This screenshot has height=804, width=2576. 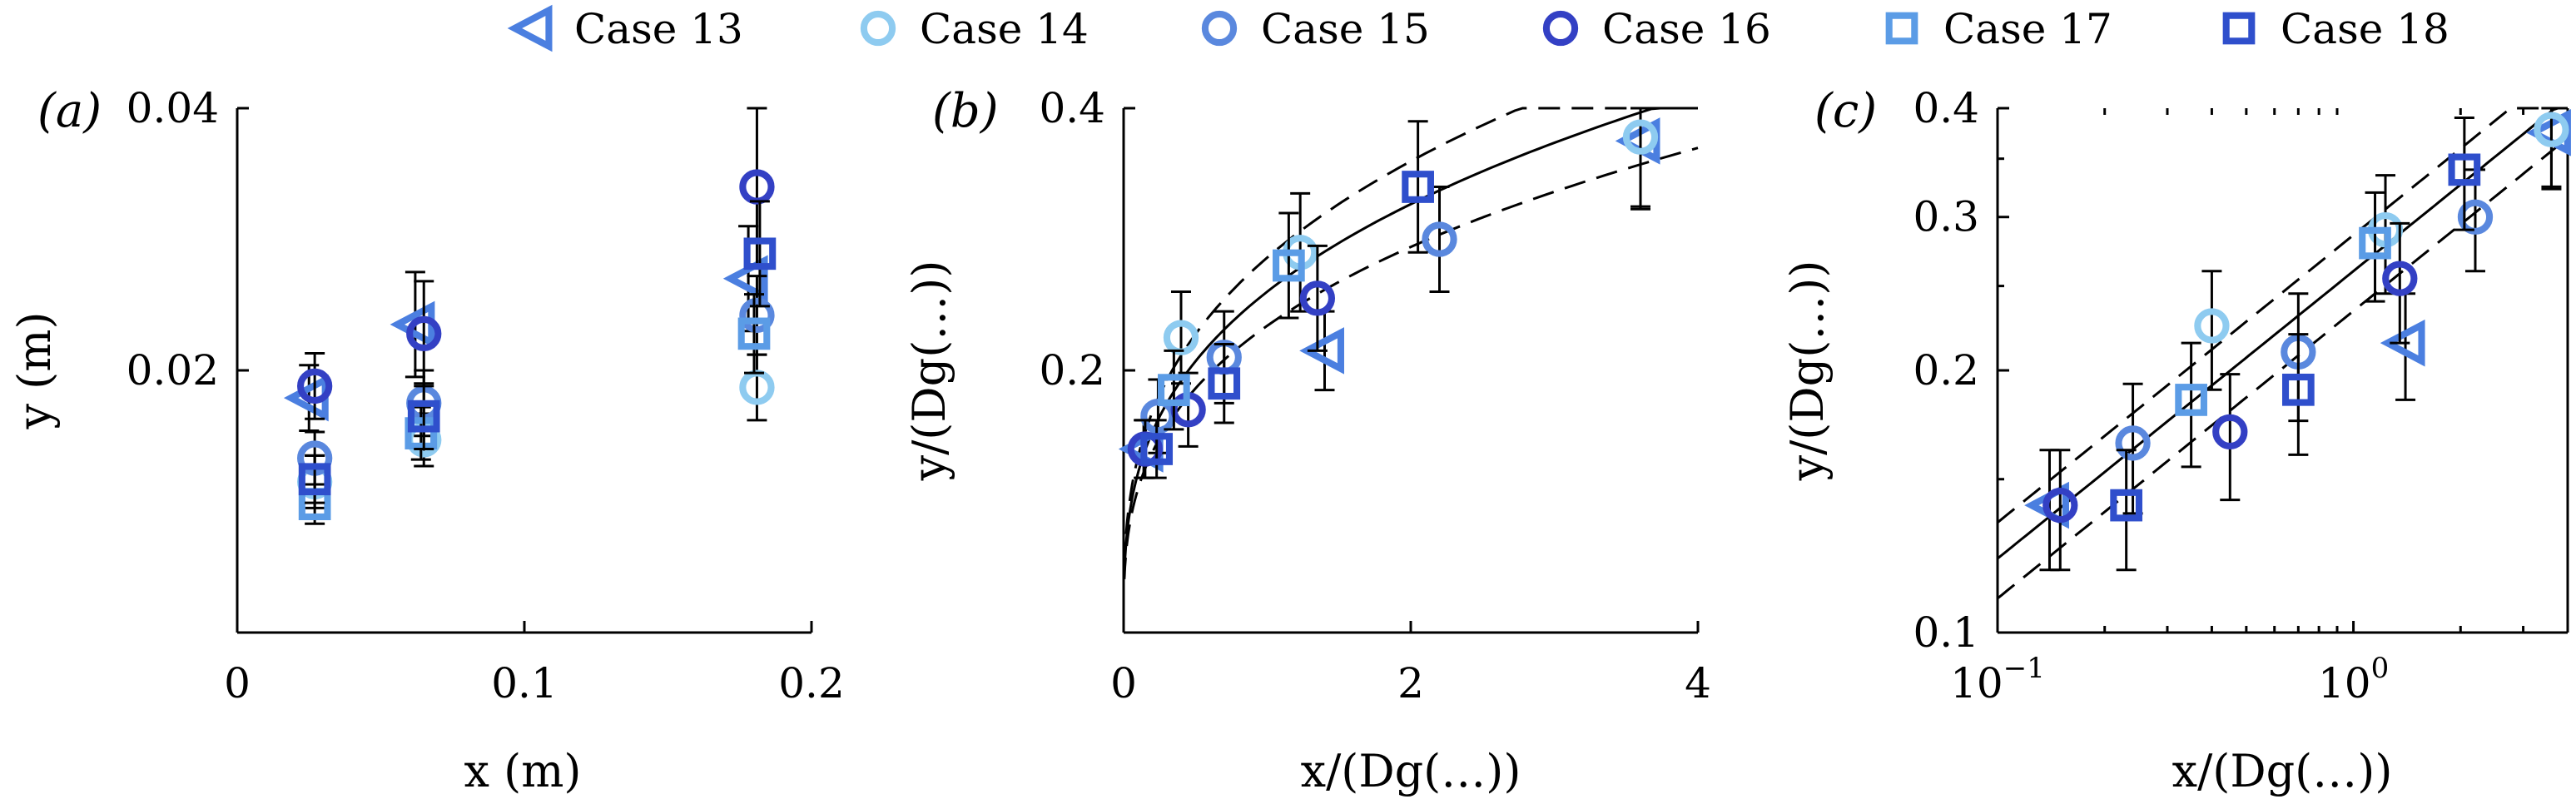 What do you see at coordinates (530, 28) in the screenshot?
I see `legend-triangle-left-marker-icon` at bounding box center [530, 28].